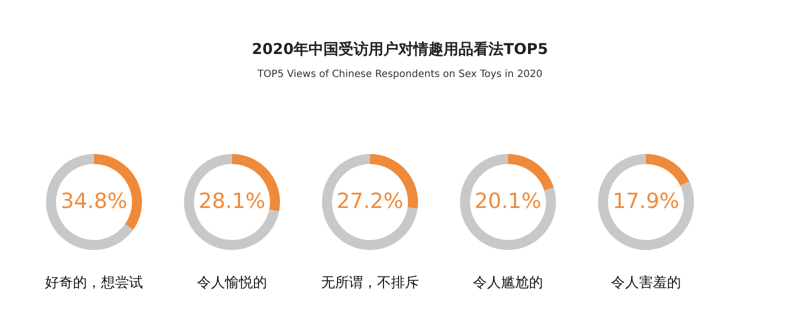 This screenshot has width=800, height=331. I want to click on text: TOP5 Views of Chinese Respondents on Sex Toys in 2020, so click(400, 74).